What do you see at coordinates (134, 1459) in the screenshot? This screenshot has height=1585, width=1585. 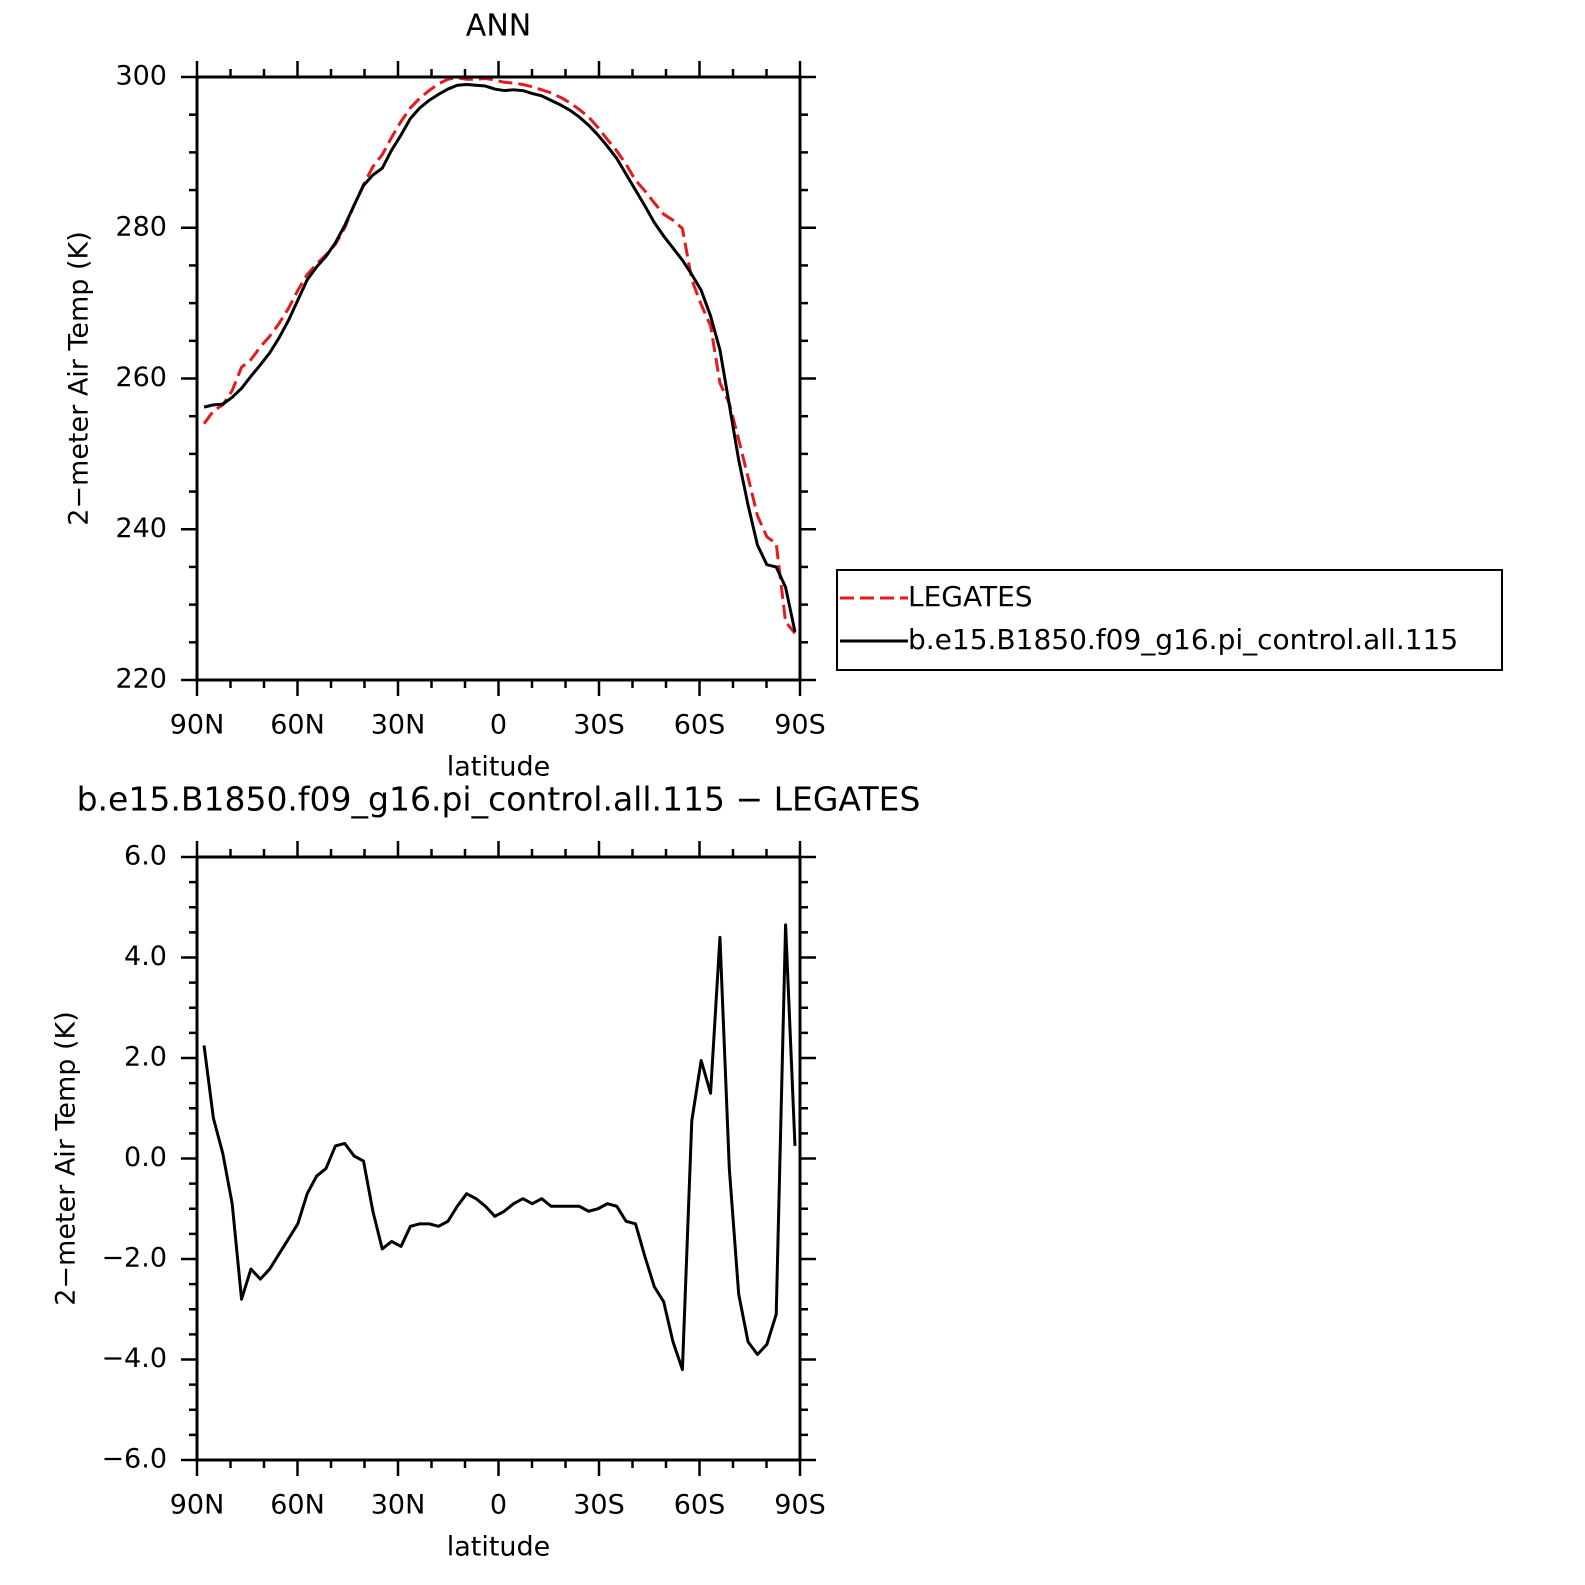 I see `y-tick-label: −6.0` at bounding box center [134, 1459].